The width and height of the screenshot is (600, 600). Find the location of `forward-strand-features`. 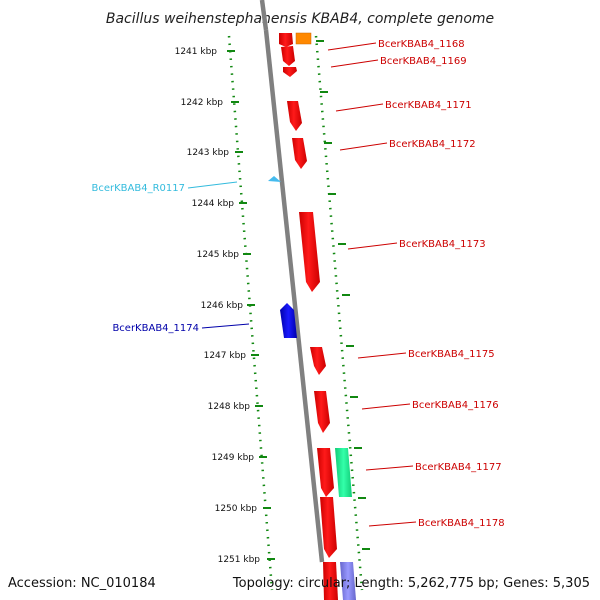

forward-strand-features is located at coordinates (308, 316).